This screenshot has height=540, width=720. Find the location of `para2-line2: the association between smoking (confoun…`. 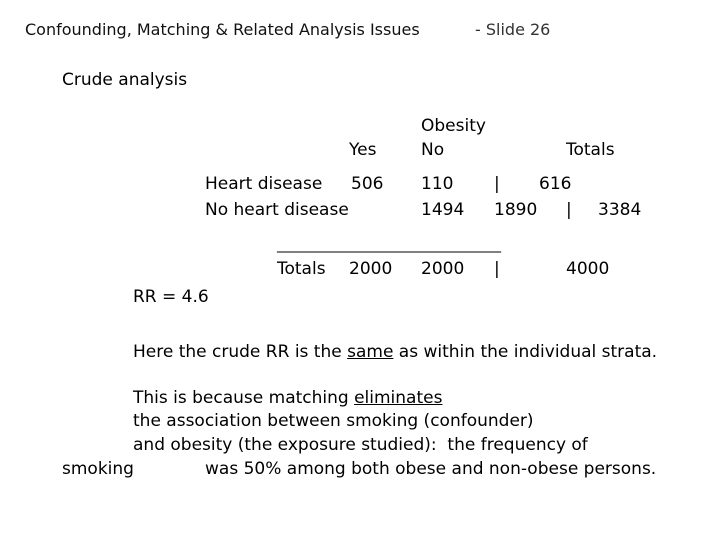

para2-line2: the association between smoking (confoun… is located at coordinates (333, 421).